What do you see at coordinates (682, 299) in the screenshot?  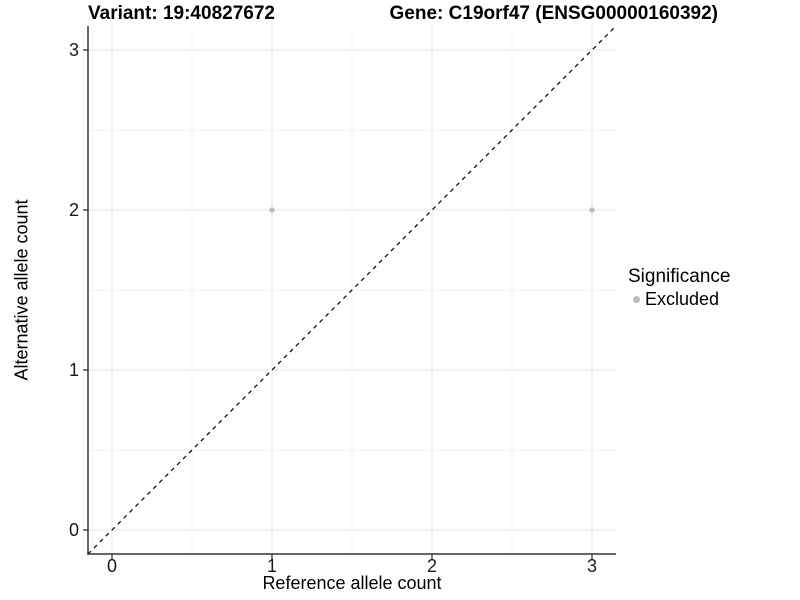 I see `legend-item-label: Excluded` at bounding box center [682, 299].